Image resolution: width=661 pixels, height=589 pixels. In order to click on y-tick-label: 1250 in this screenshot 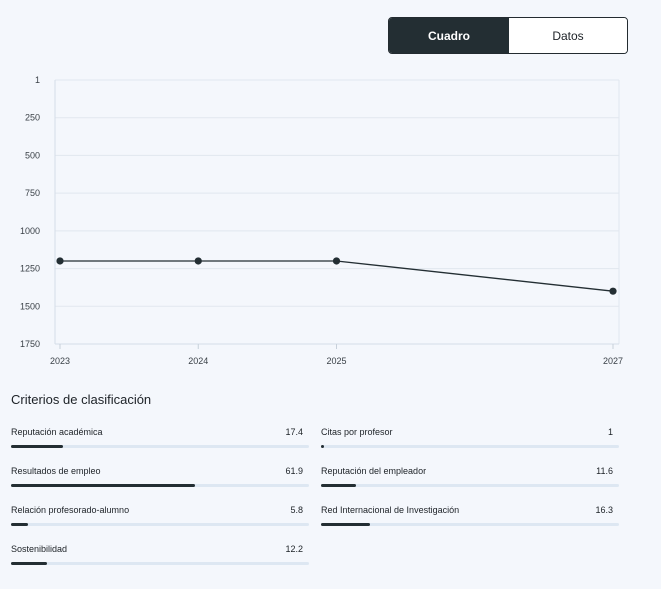, I will do `click(30, 269)`.